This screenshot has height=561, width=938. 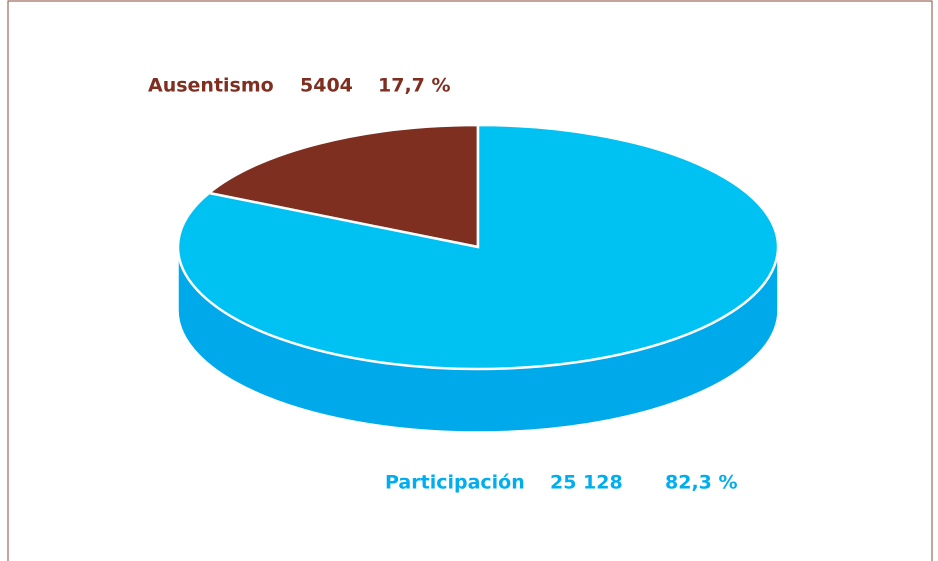 I want to click on slice, so click(x=343, y=186).